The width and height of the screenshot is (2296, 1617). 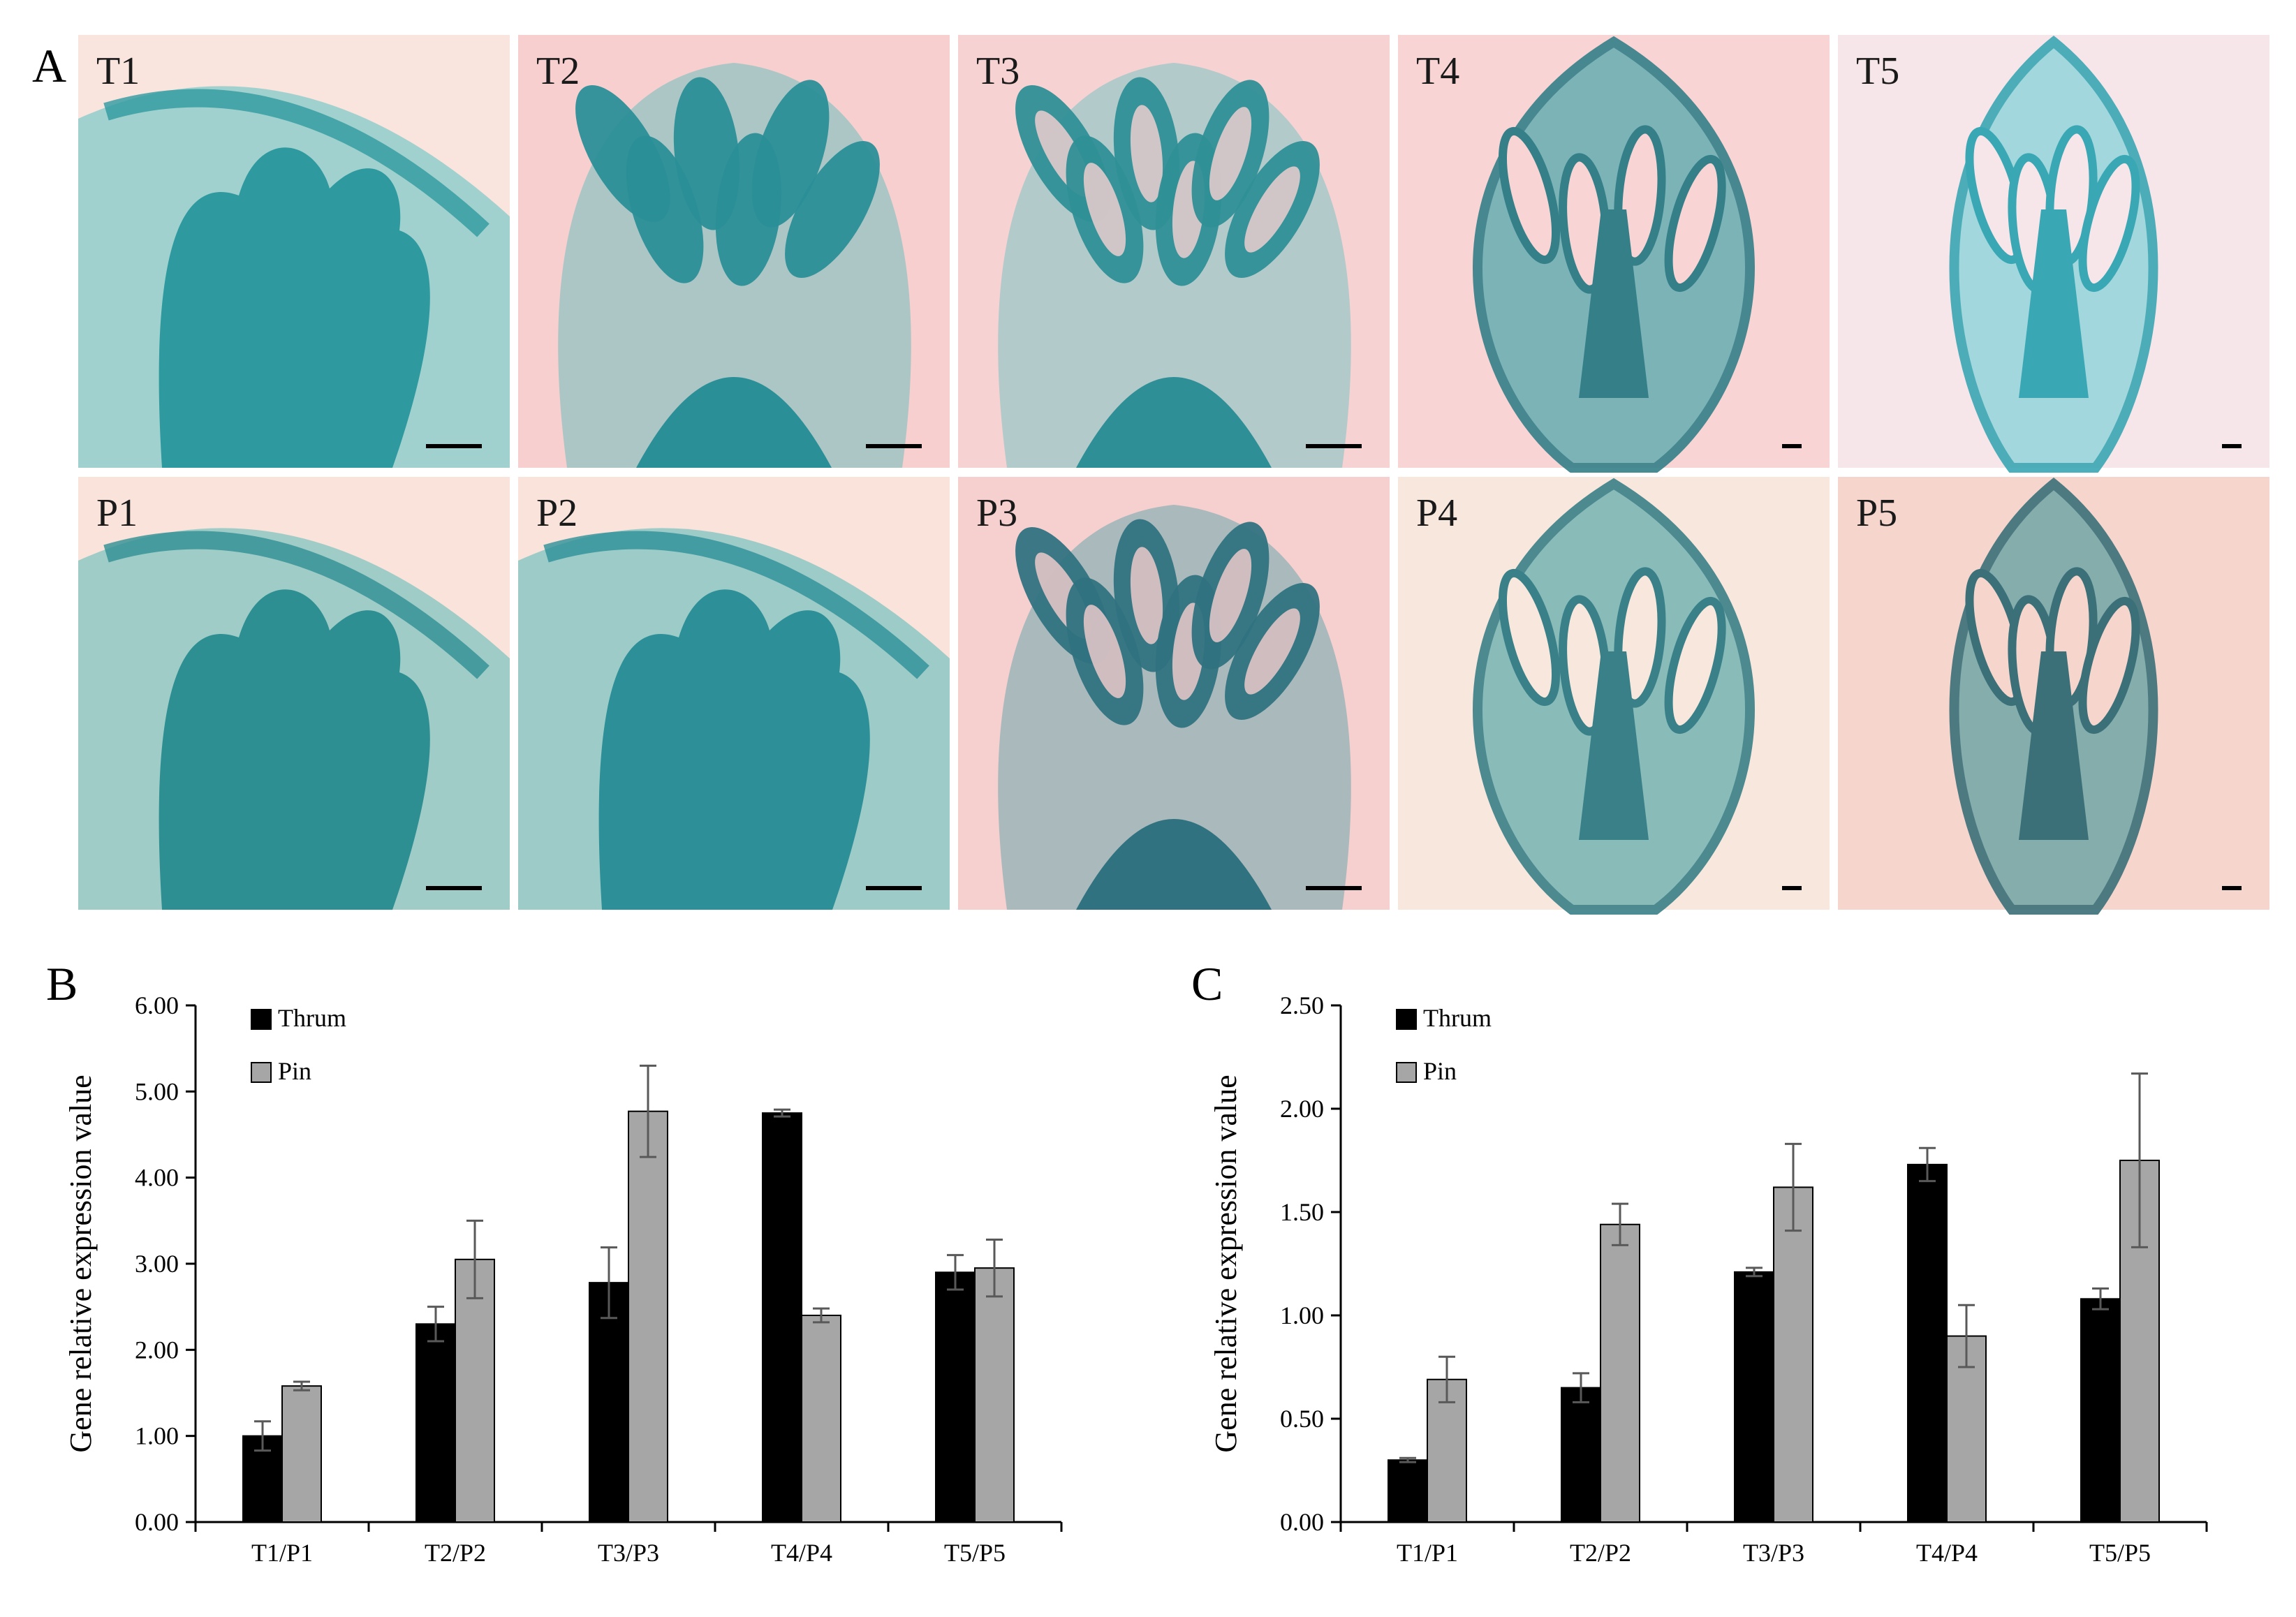 I want to click on micrograph-t2: T2, so click(x=734, y=252).